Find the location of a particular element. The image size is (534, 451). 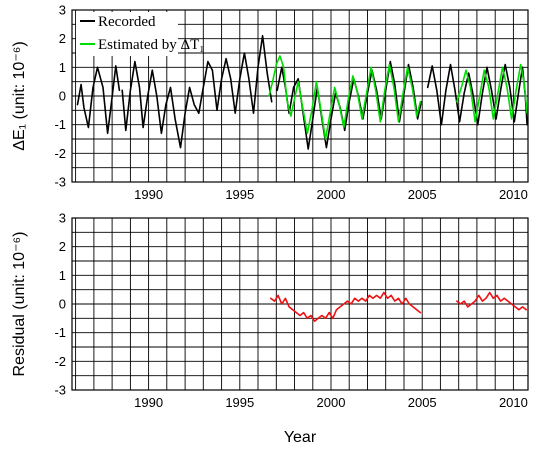

bottom-y-tick-labels: 3 2 1 0 -1 -2 -3 is located at coordinates (60, 304).